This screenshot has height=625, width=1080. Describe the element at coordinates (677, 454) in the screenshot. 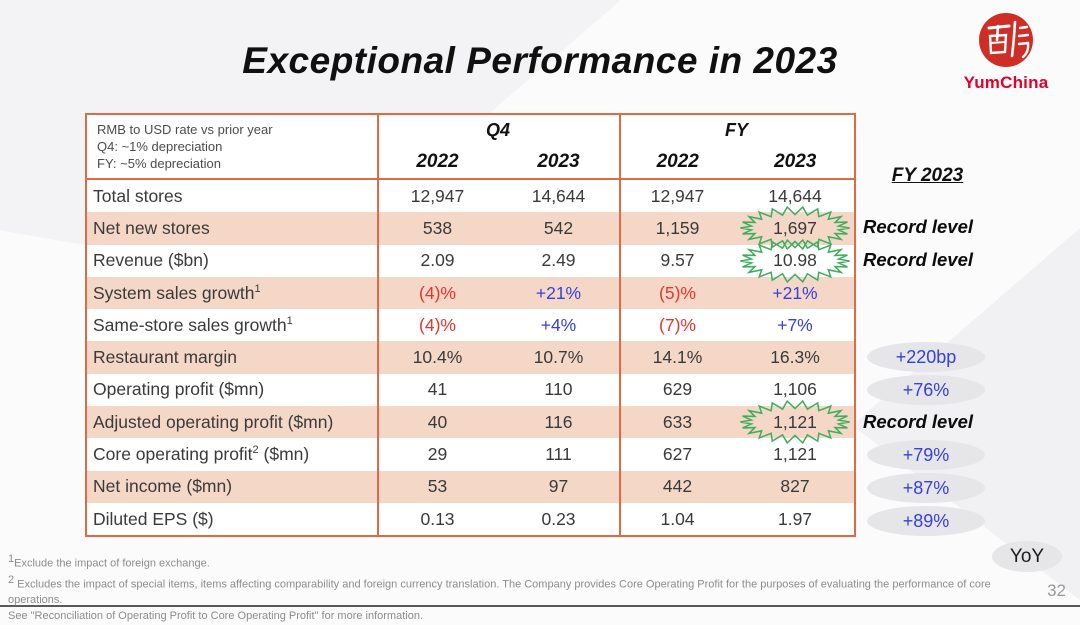

I see `cell-value: 627` at that location.